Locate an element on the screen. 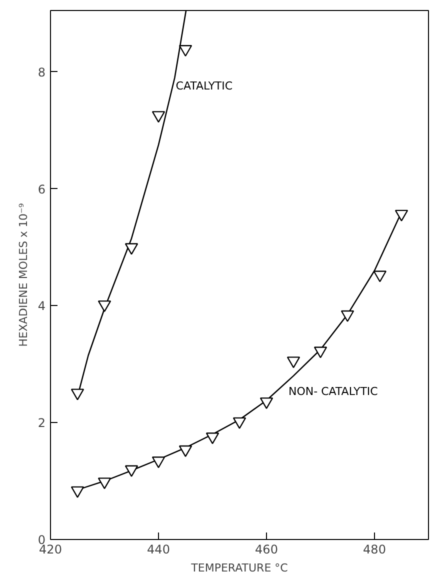 The image size is (434, 584). x-axis-title: TEMPERATURE °C is located at coordinates (239, 568).